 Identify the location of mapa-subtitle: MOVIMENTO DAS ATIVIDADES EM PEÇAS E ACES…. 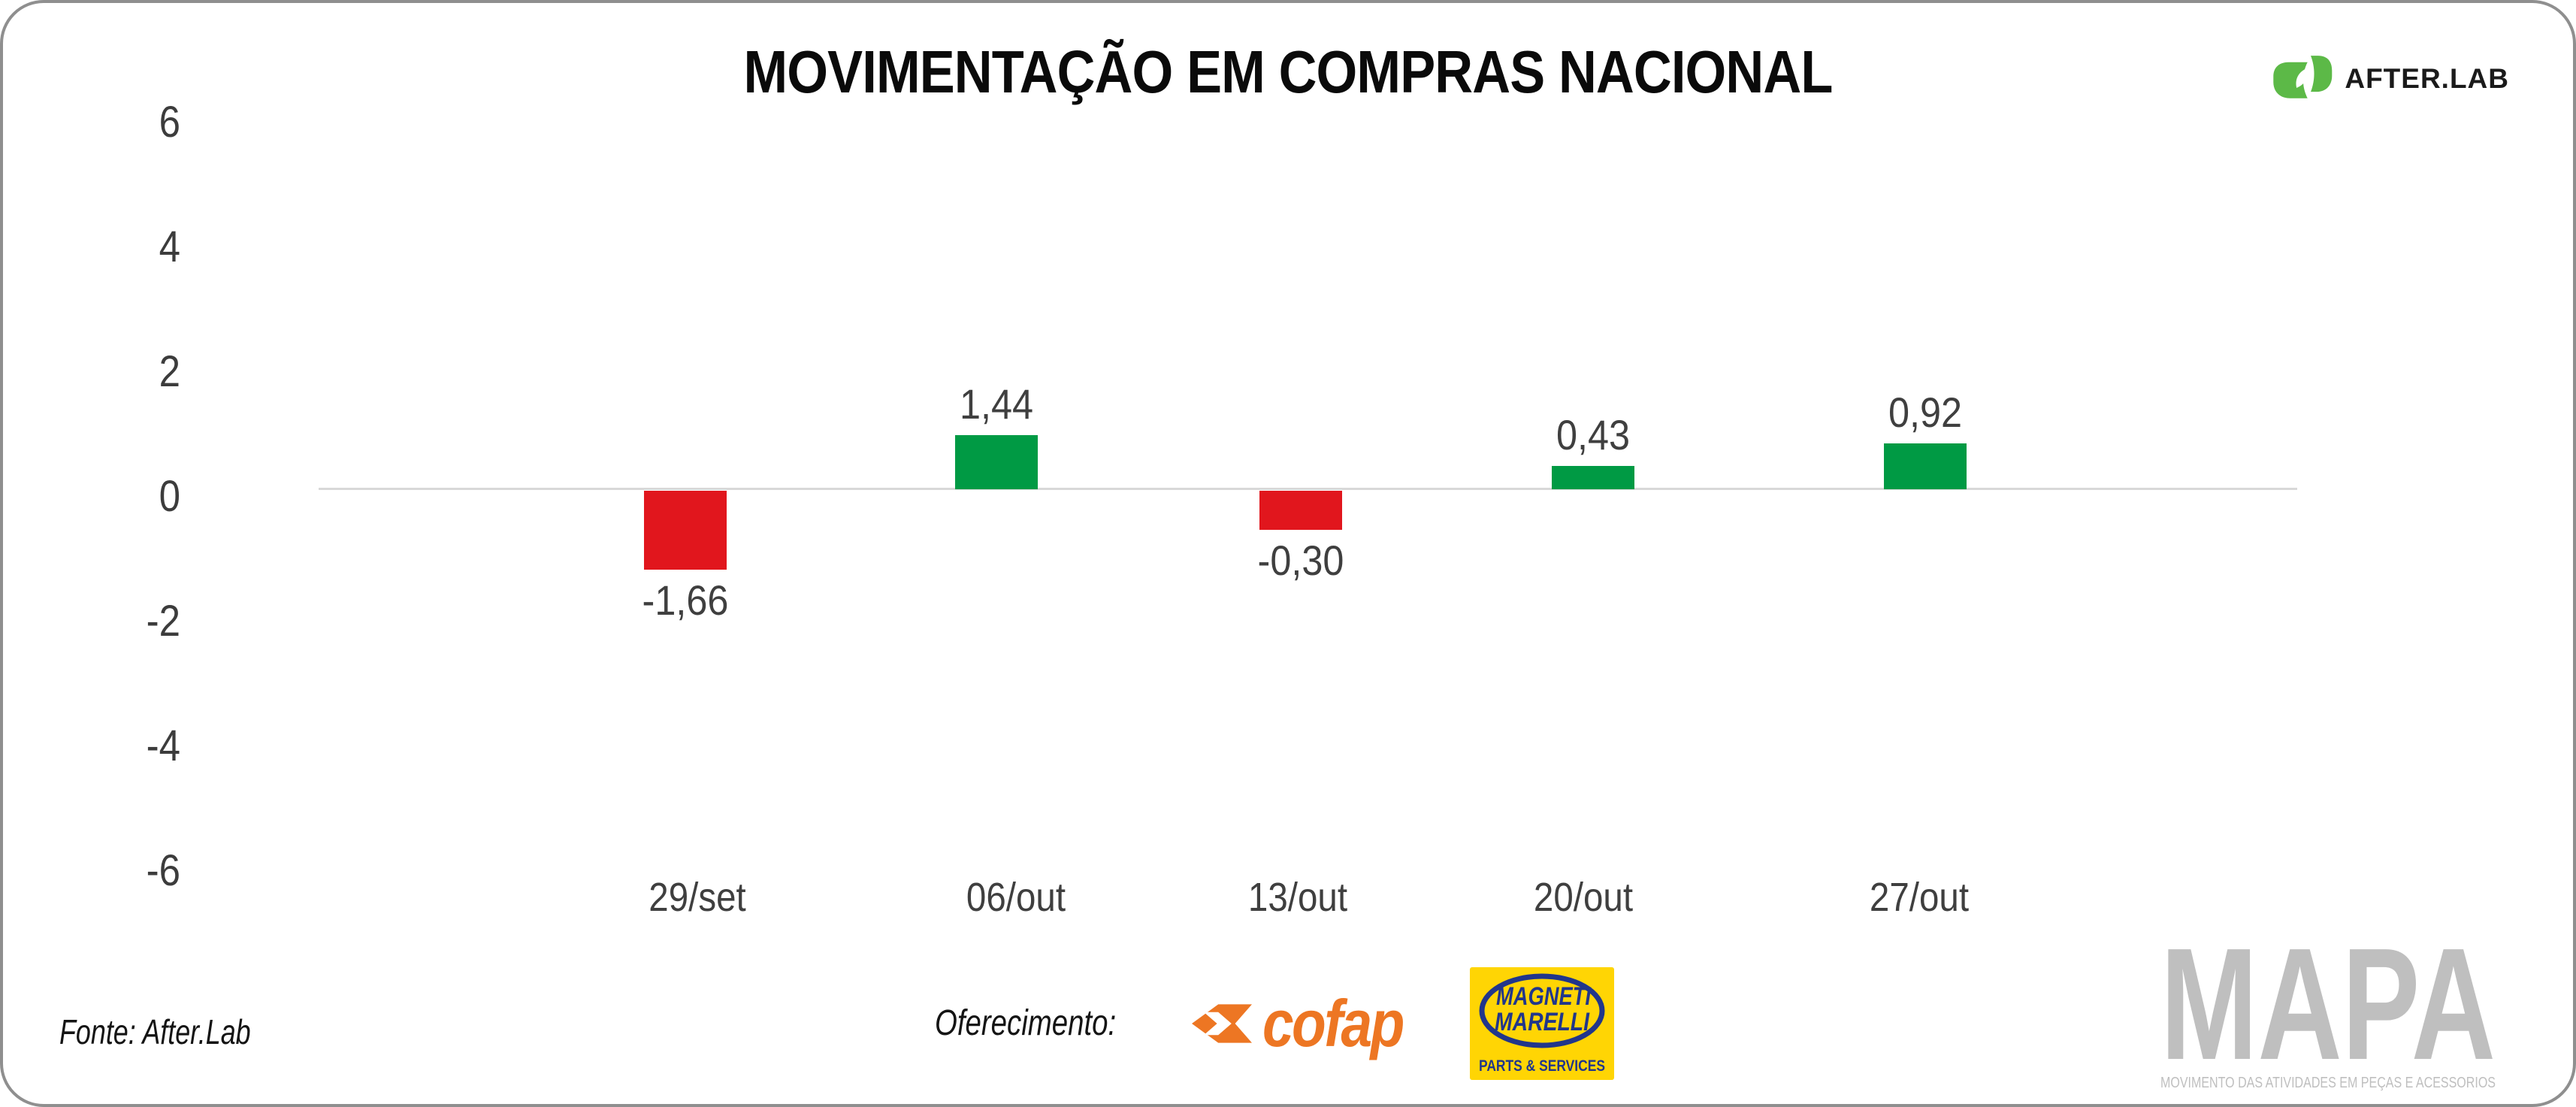
(2328, 1083).